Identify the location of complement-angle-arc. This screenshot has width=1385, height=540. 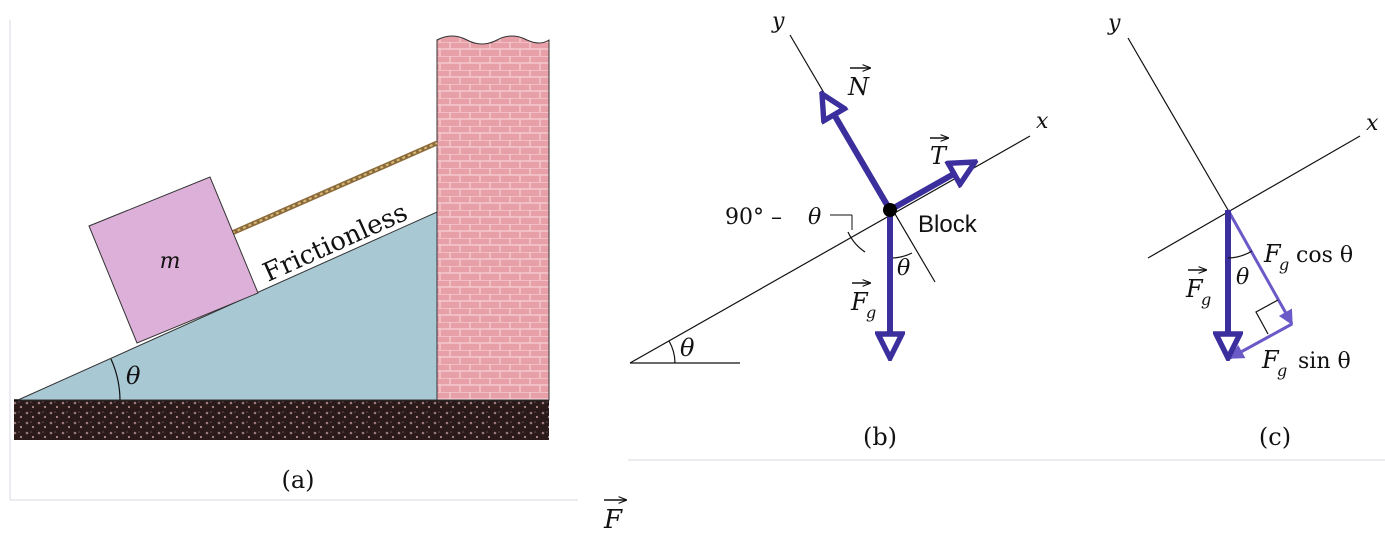
(856, 242).